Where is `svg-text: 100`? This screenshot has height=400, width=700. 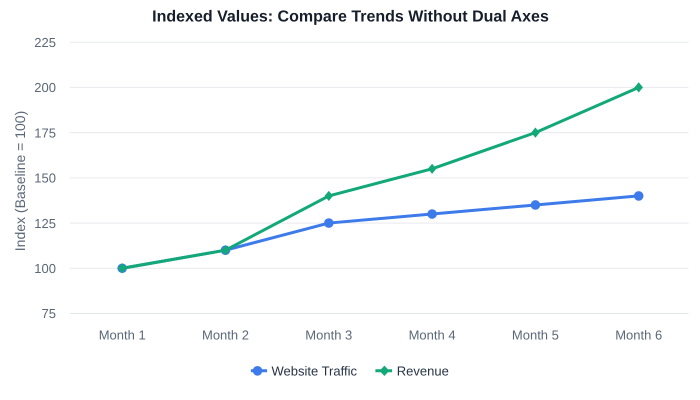 svg-text: 100 is located at coordinates (45, 268).